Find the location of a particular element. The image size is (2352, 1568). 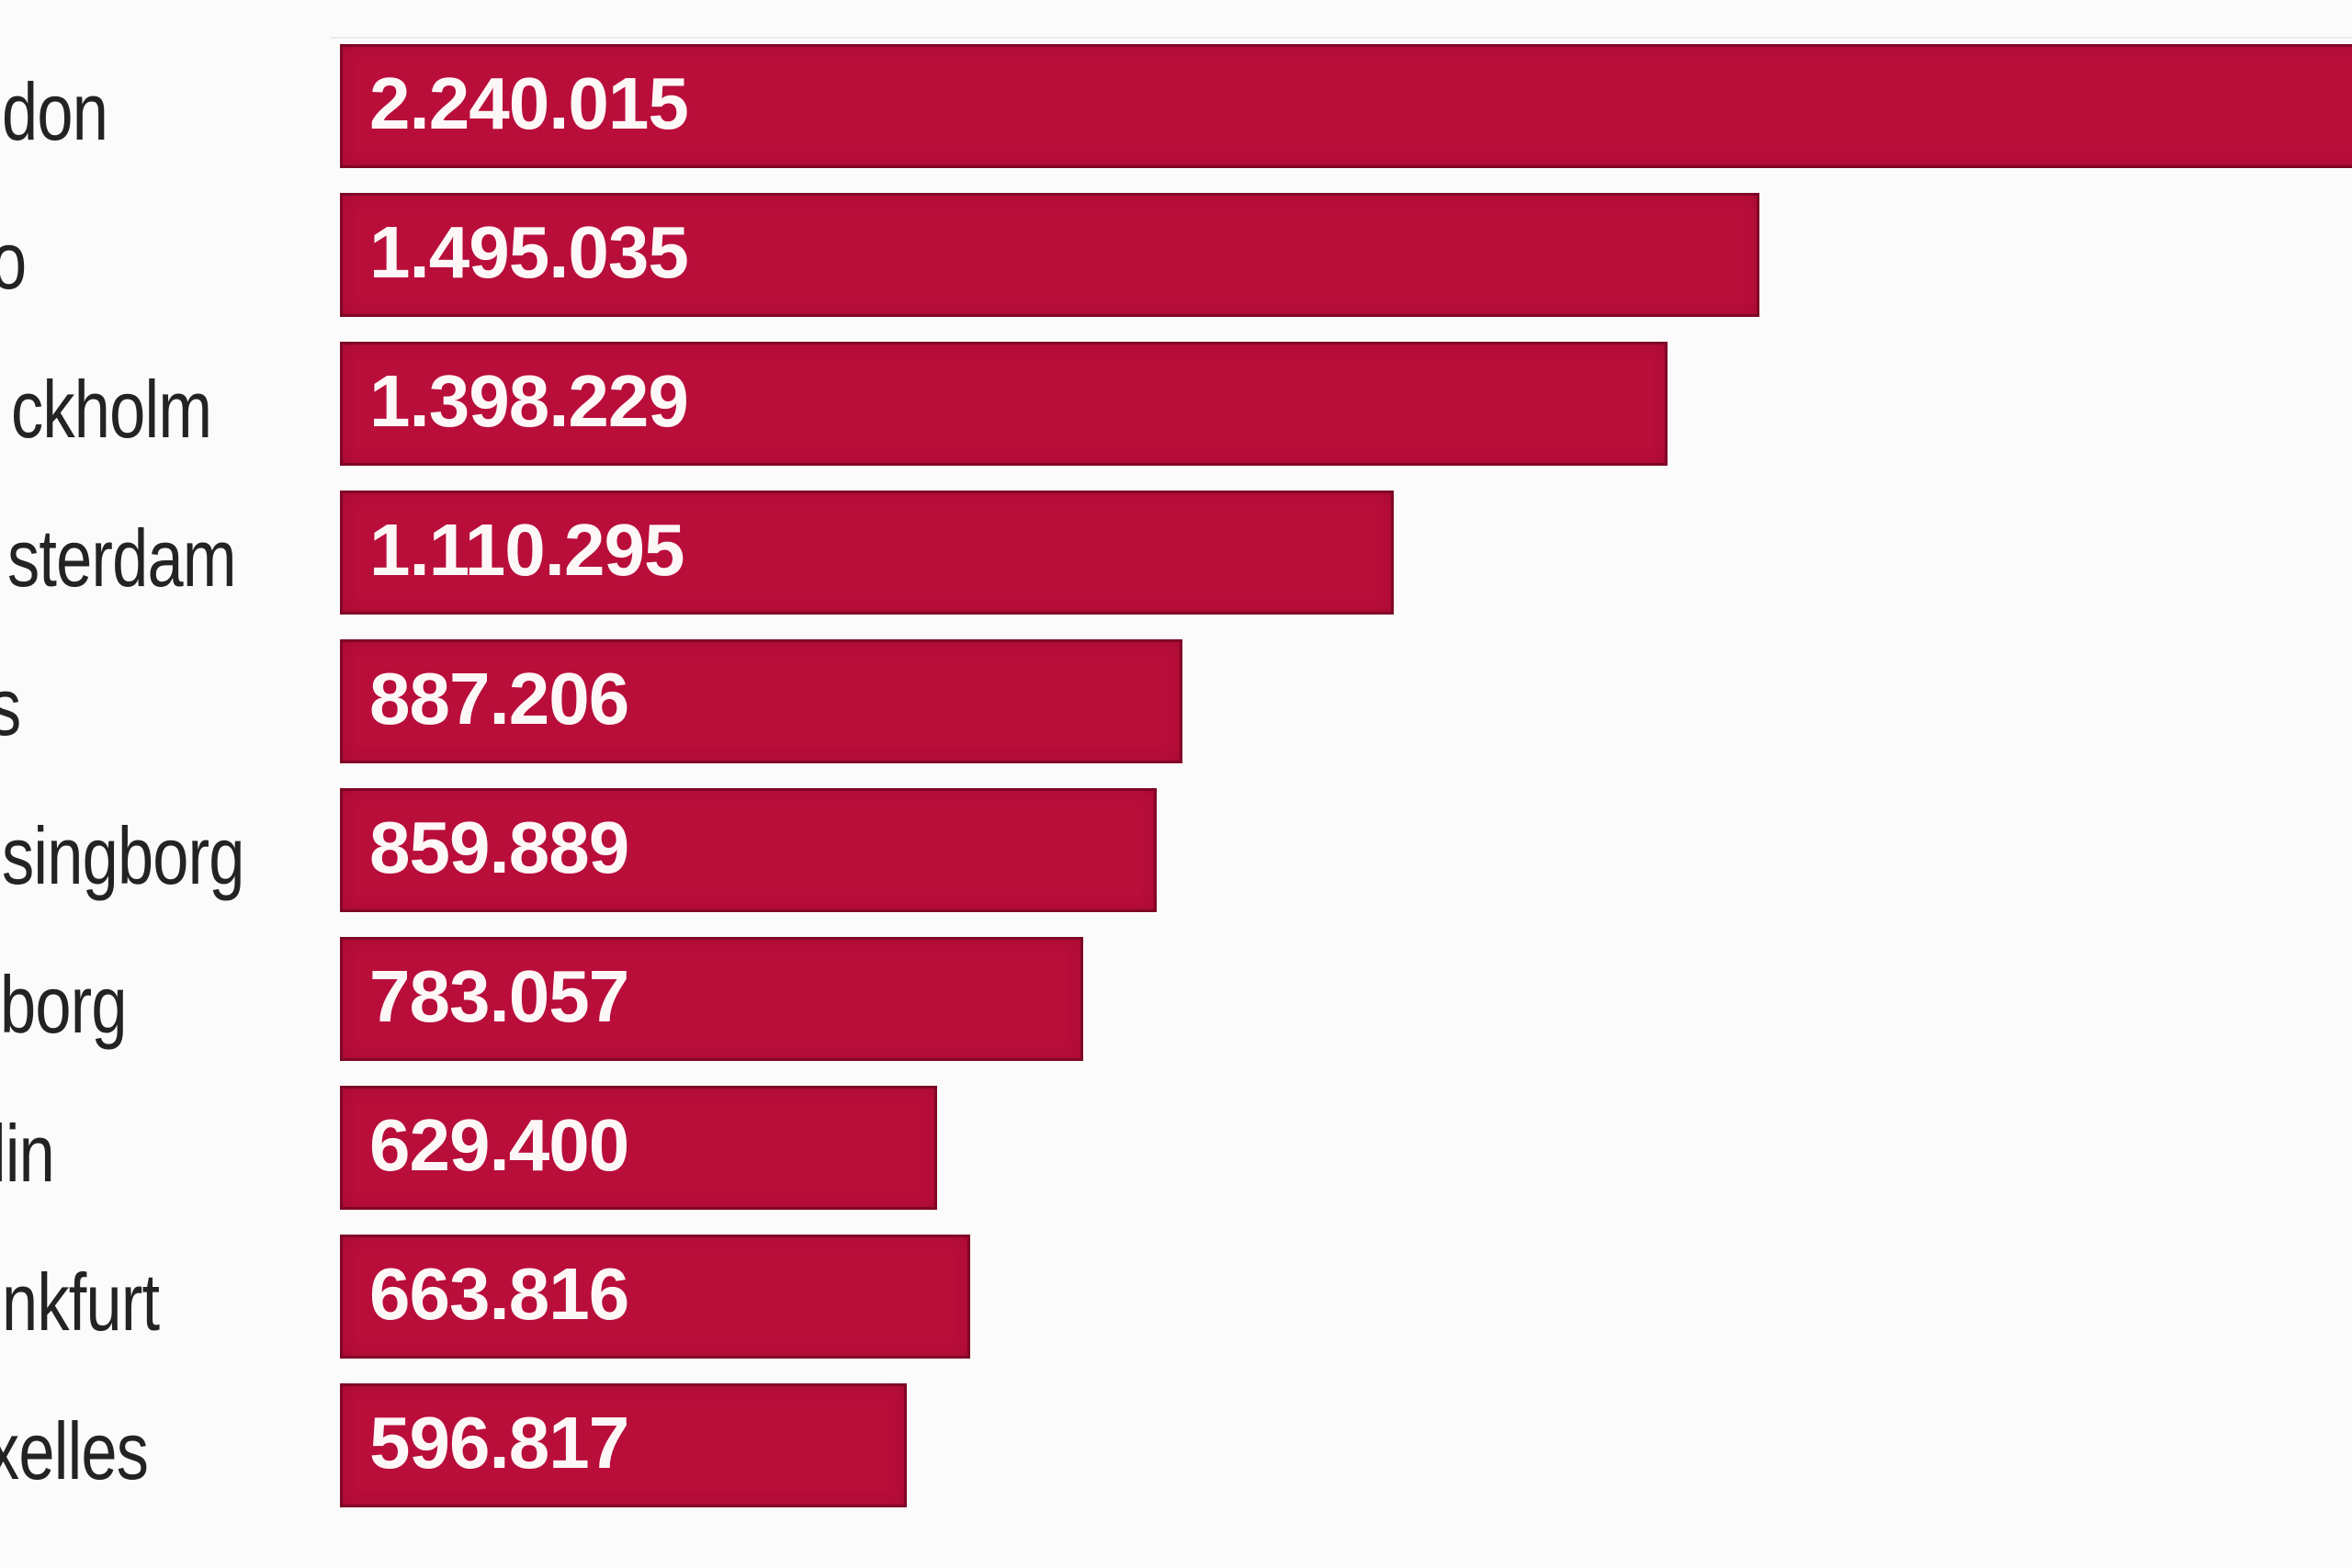

category-label-text: xelles is located at coordinates (74, 1451).